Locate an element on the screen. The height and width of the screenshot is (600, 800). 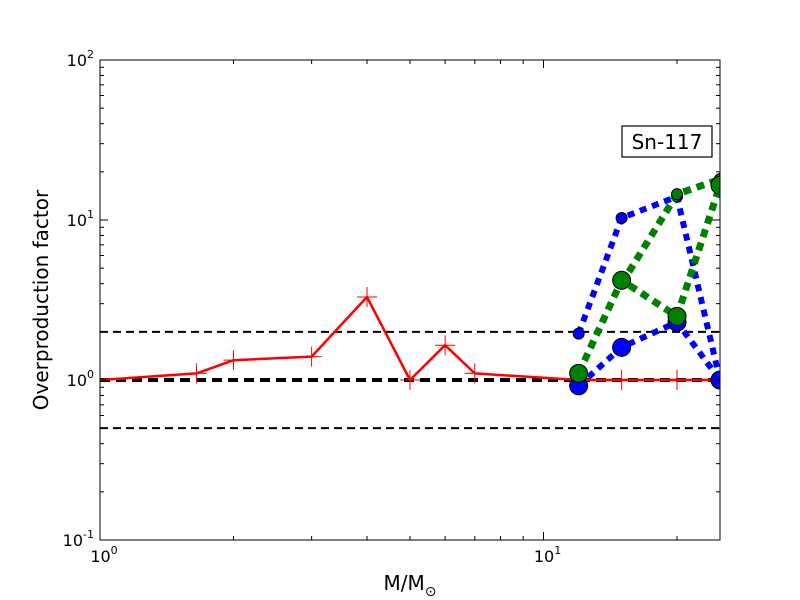
y-tick-label: 10⁻¹ is located at coordinates (78, 539).